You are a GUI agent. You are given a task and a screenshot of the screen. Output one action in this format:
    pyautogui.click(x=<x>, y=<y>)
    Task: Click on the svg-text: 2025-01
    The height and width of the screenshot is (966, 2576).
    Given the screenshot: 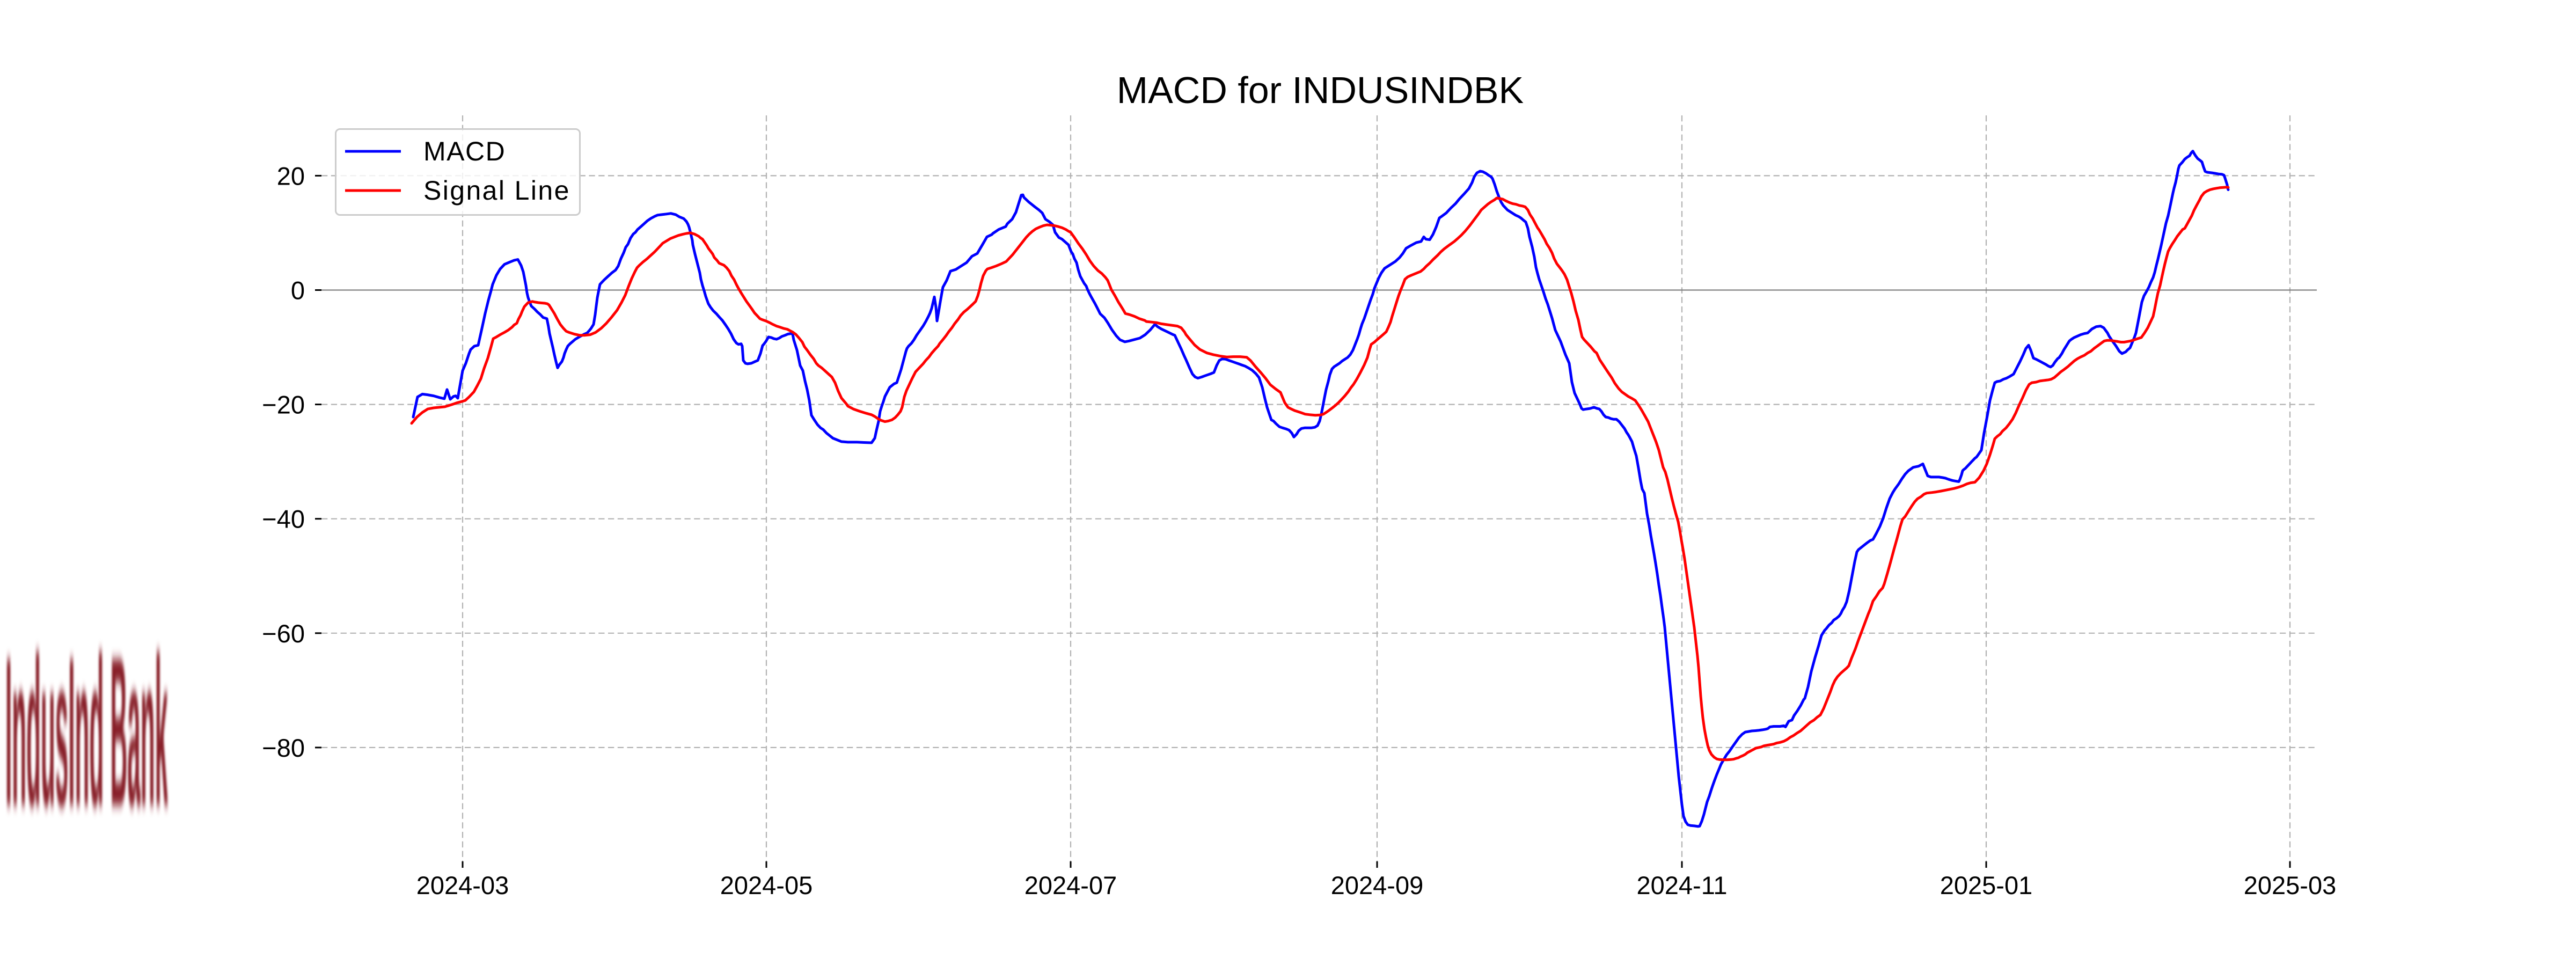 What is the action you would take?
    pyautogui.click(x=1986, y=885)
    